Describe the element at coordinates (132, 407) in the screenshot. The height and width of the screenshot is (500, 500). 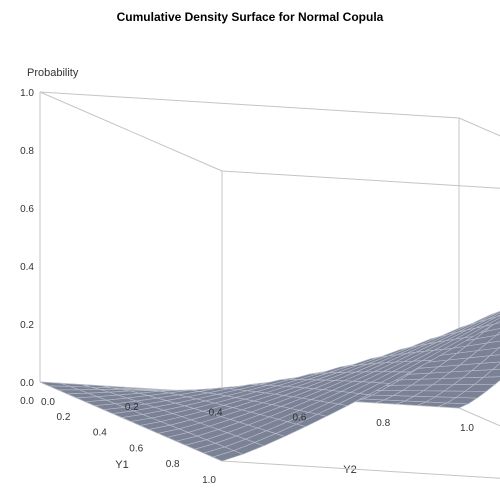
I see `y-tick-label: 0.2` at that location.